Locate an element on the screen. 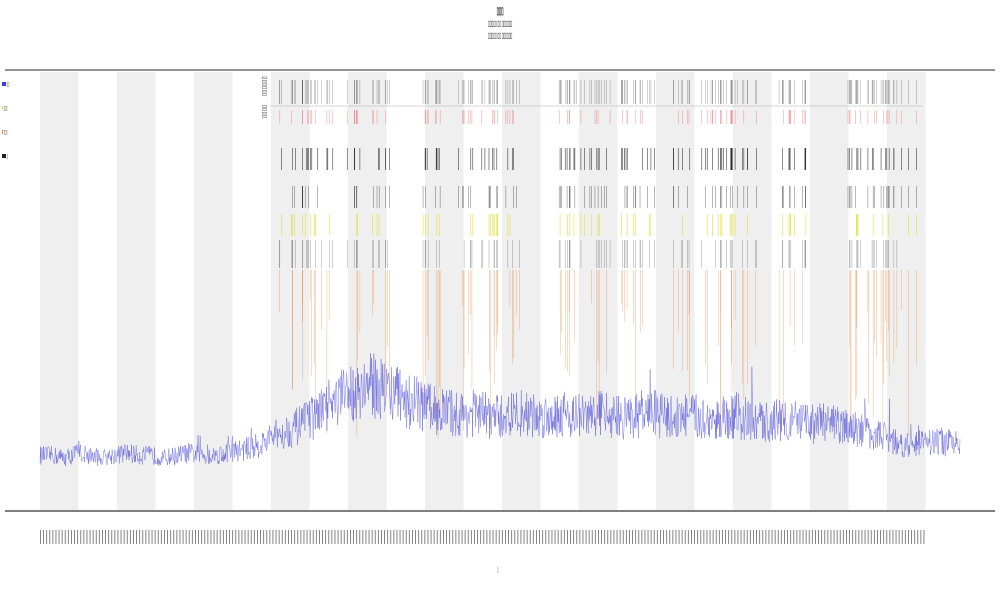  legend-item: ▯▯▯ is located at coordinates (8, 108).